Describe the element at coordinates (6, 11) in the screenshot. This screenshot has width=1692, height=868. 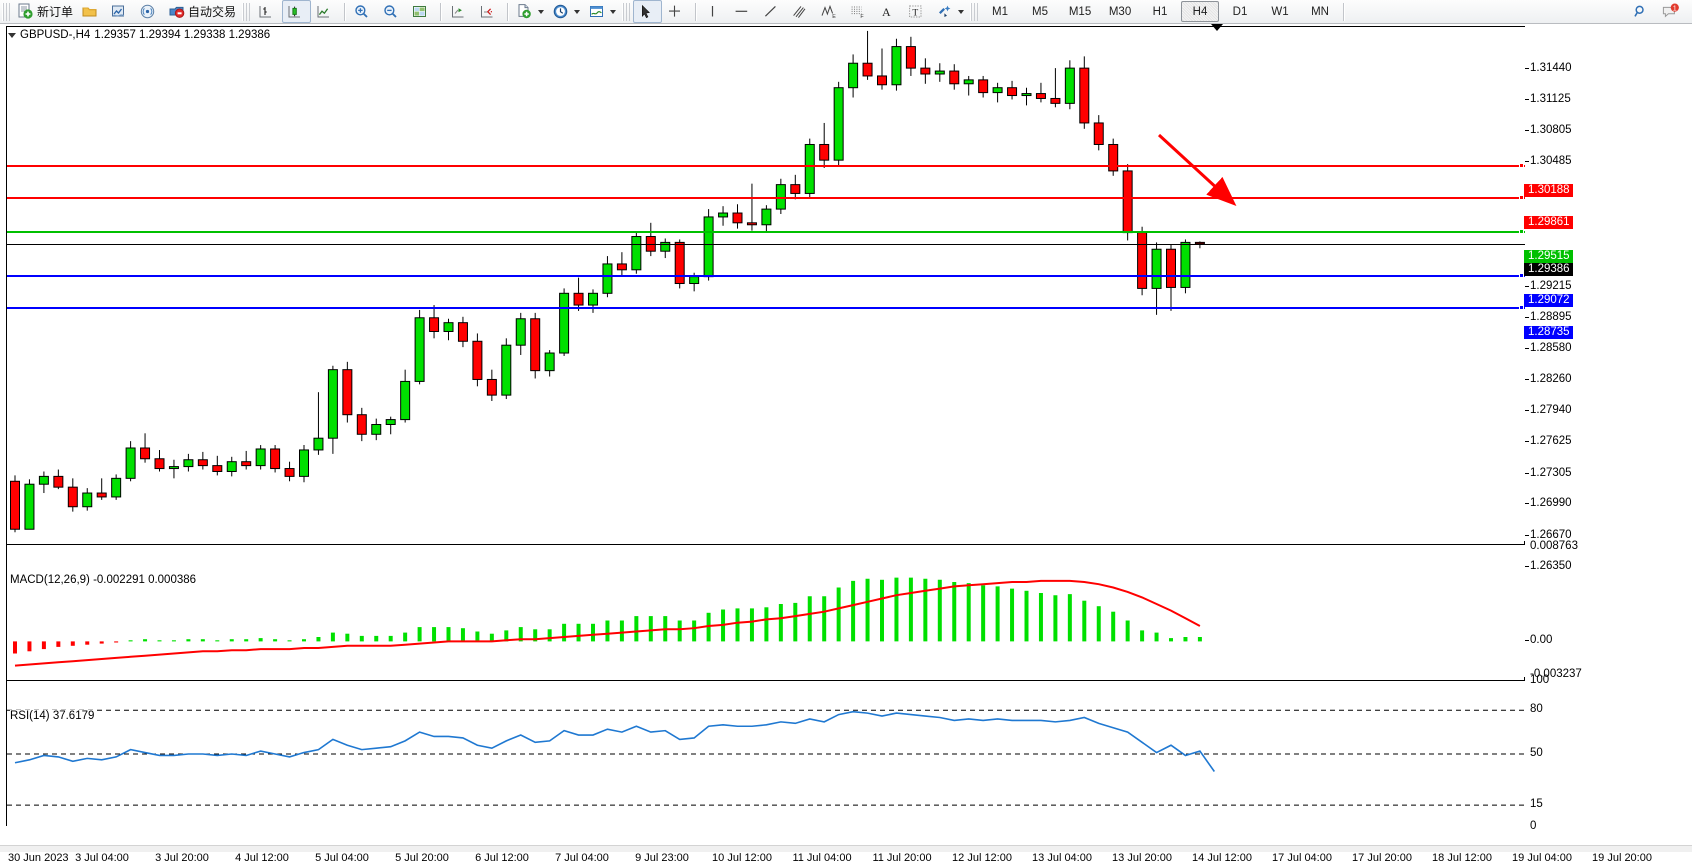
I see `toolbar-grip` at that location.